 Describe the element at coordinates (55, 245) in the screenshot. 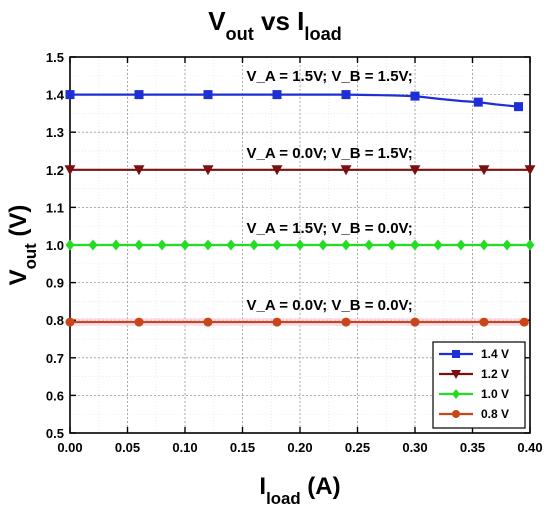

I see `y-tick-label: 1.0` at that location.